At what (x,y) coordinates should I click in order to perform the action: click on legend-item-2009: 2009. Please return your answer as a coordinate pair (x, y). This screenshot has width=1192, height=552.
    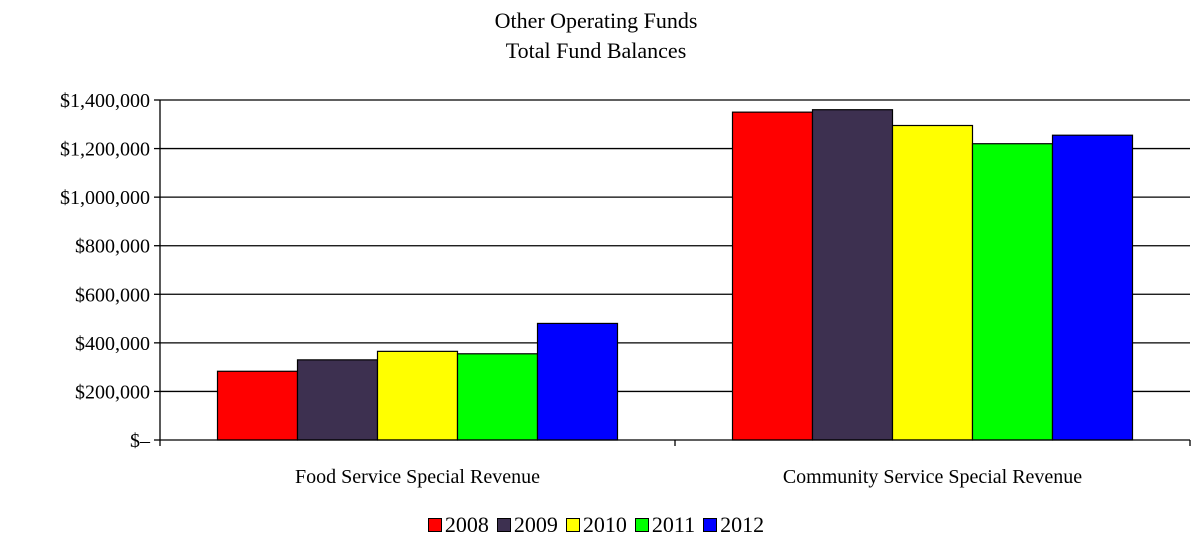
    Looking at the image, I should click on (527, 525).